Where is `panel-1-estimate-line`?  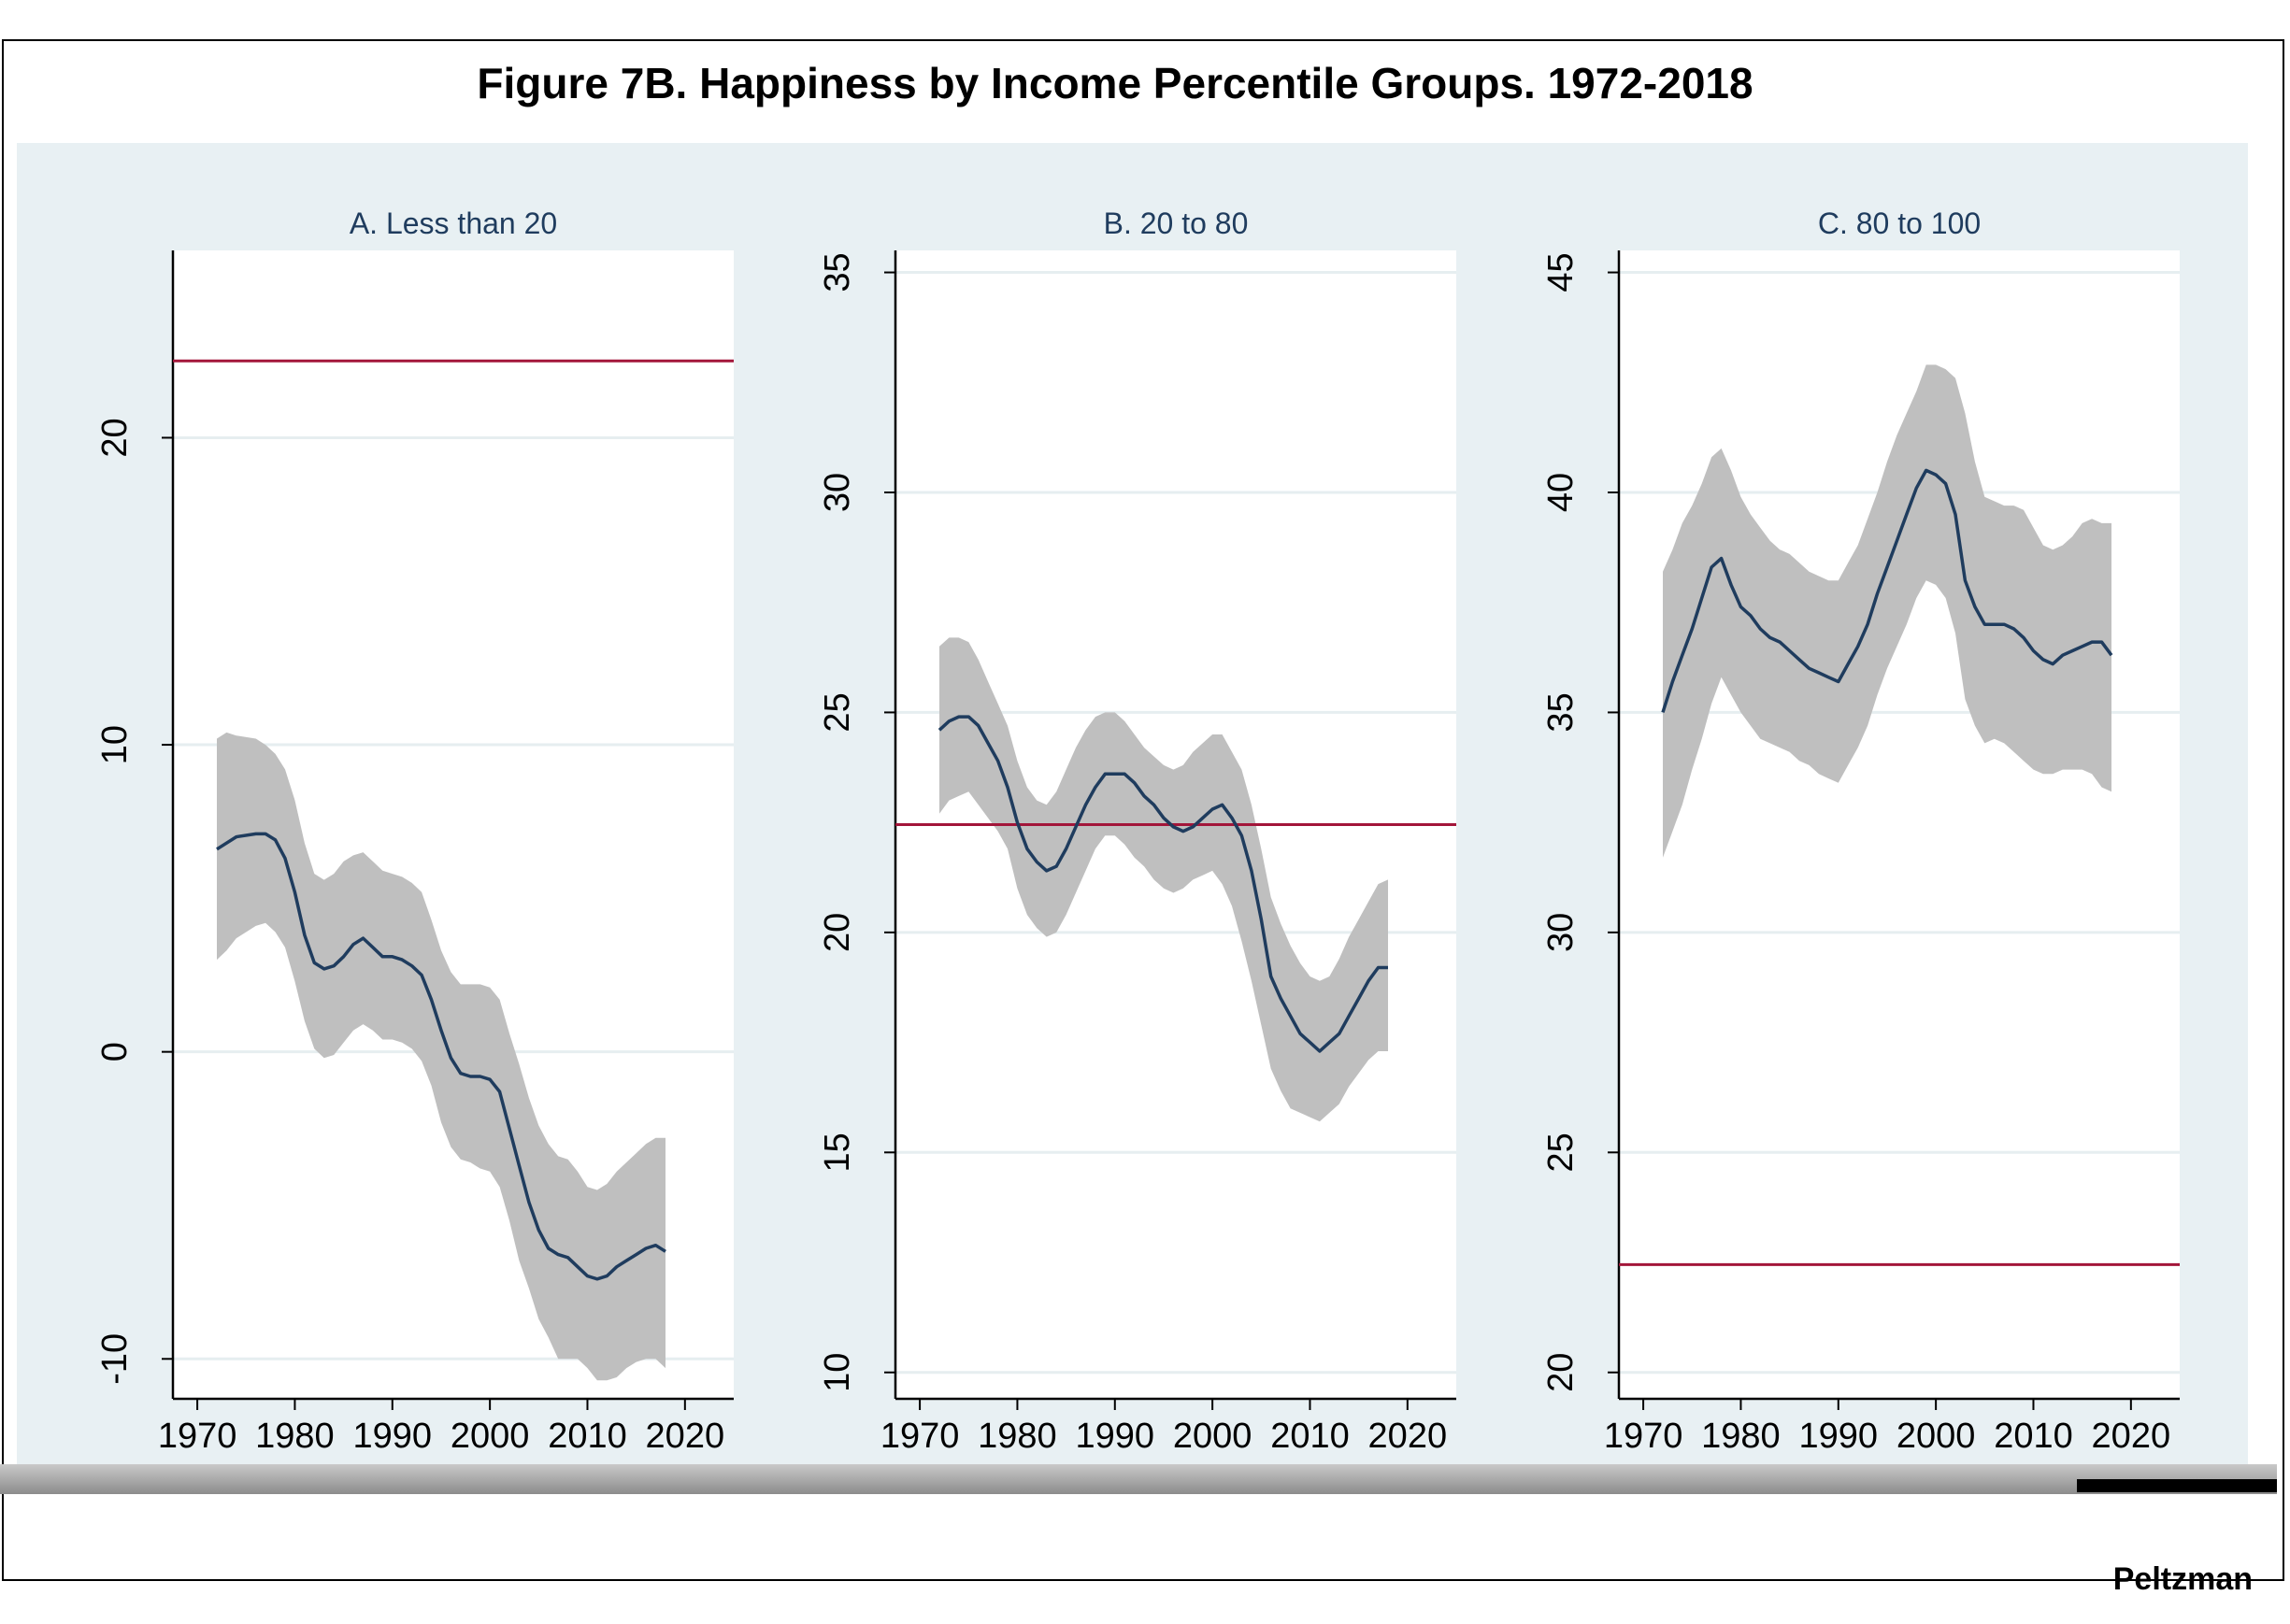
panel-1-estimate-line is located at coordinates (441, 1056).